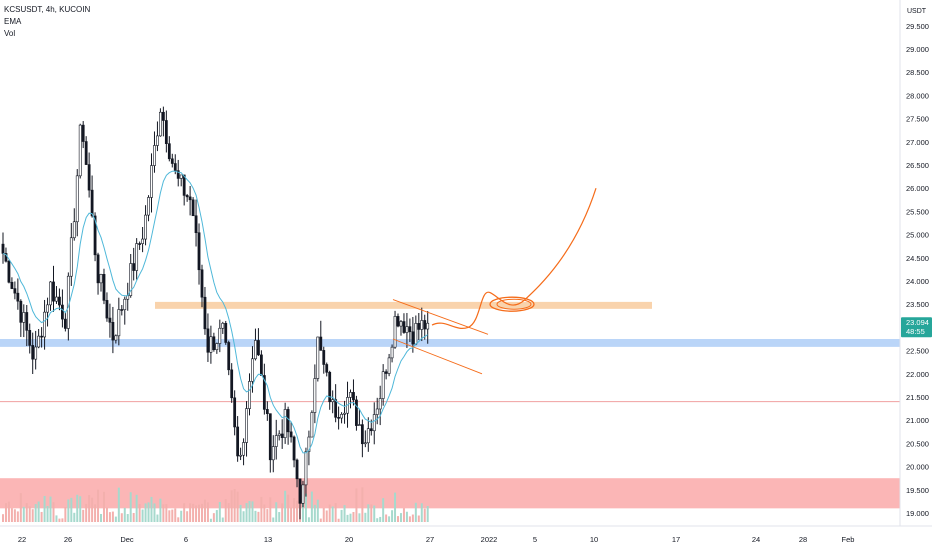 Image resolution: width=932 pixels, height=550 pixels. Describe the element at coordinates (127, 539) in the screenshot. I see `time-tick-label: Dec` at that location.